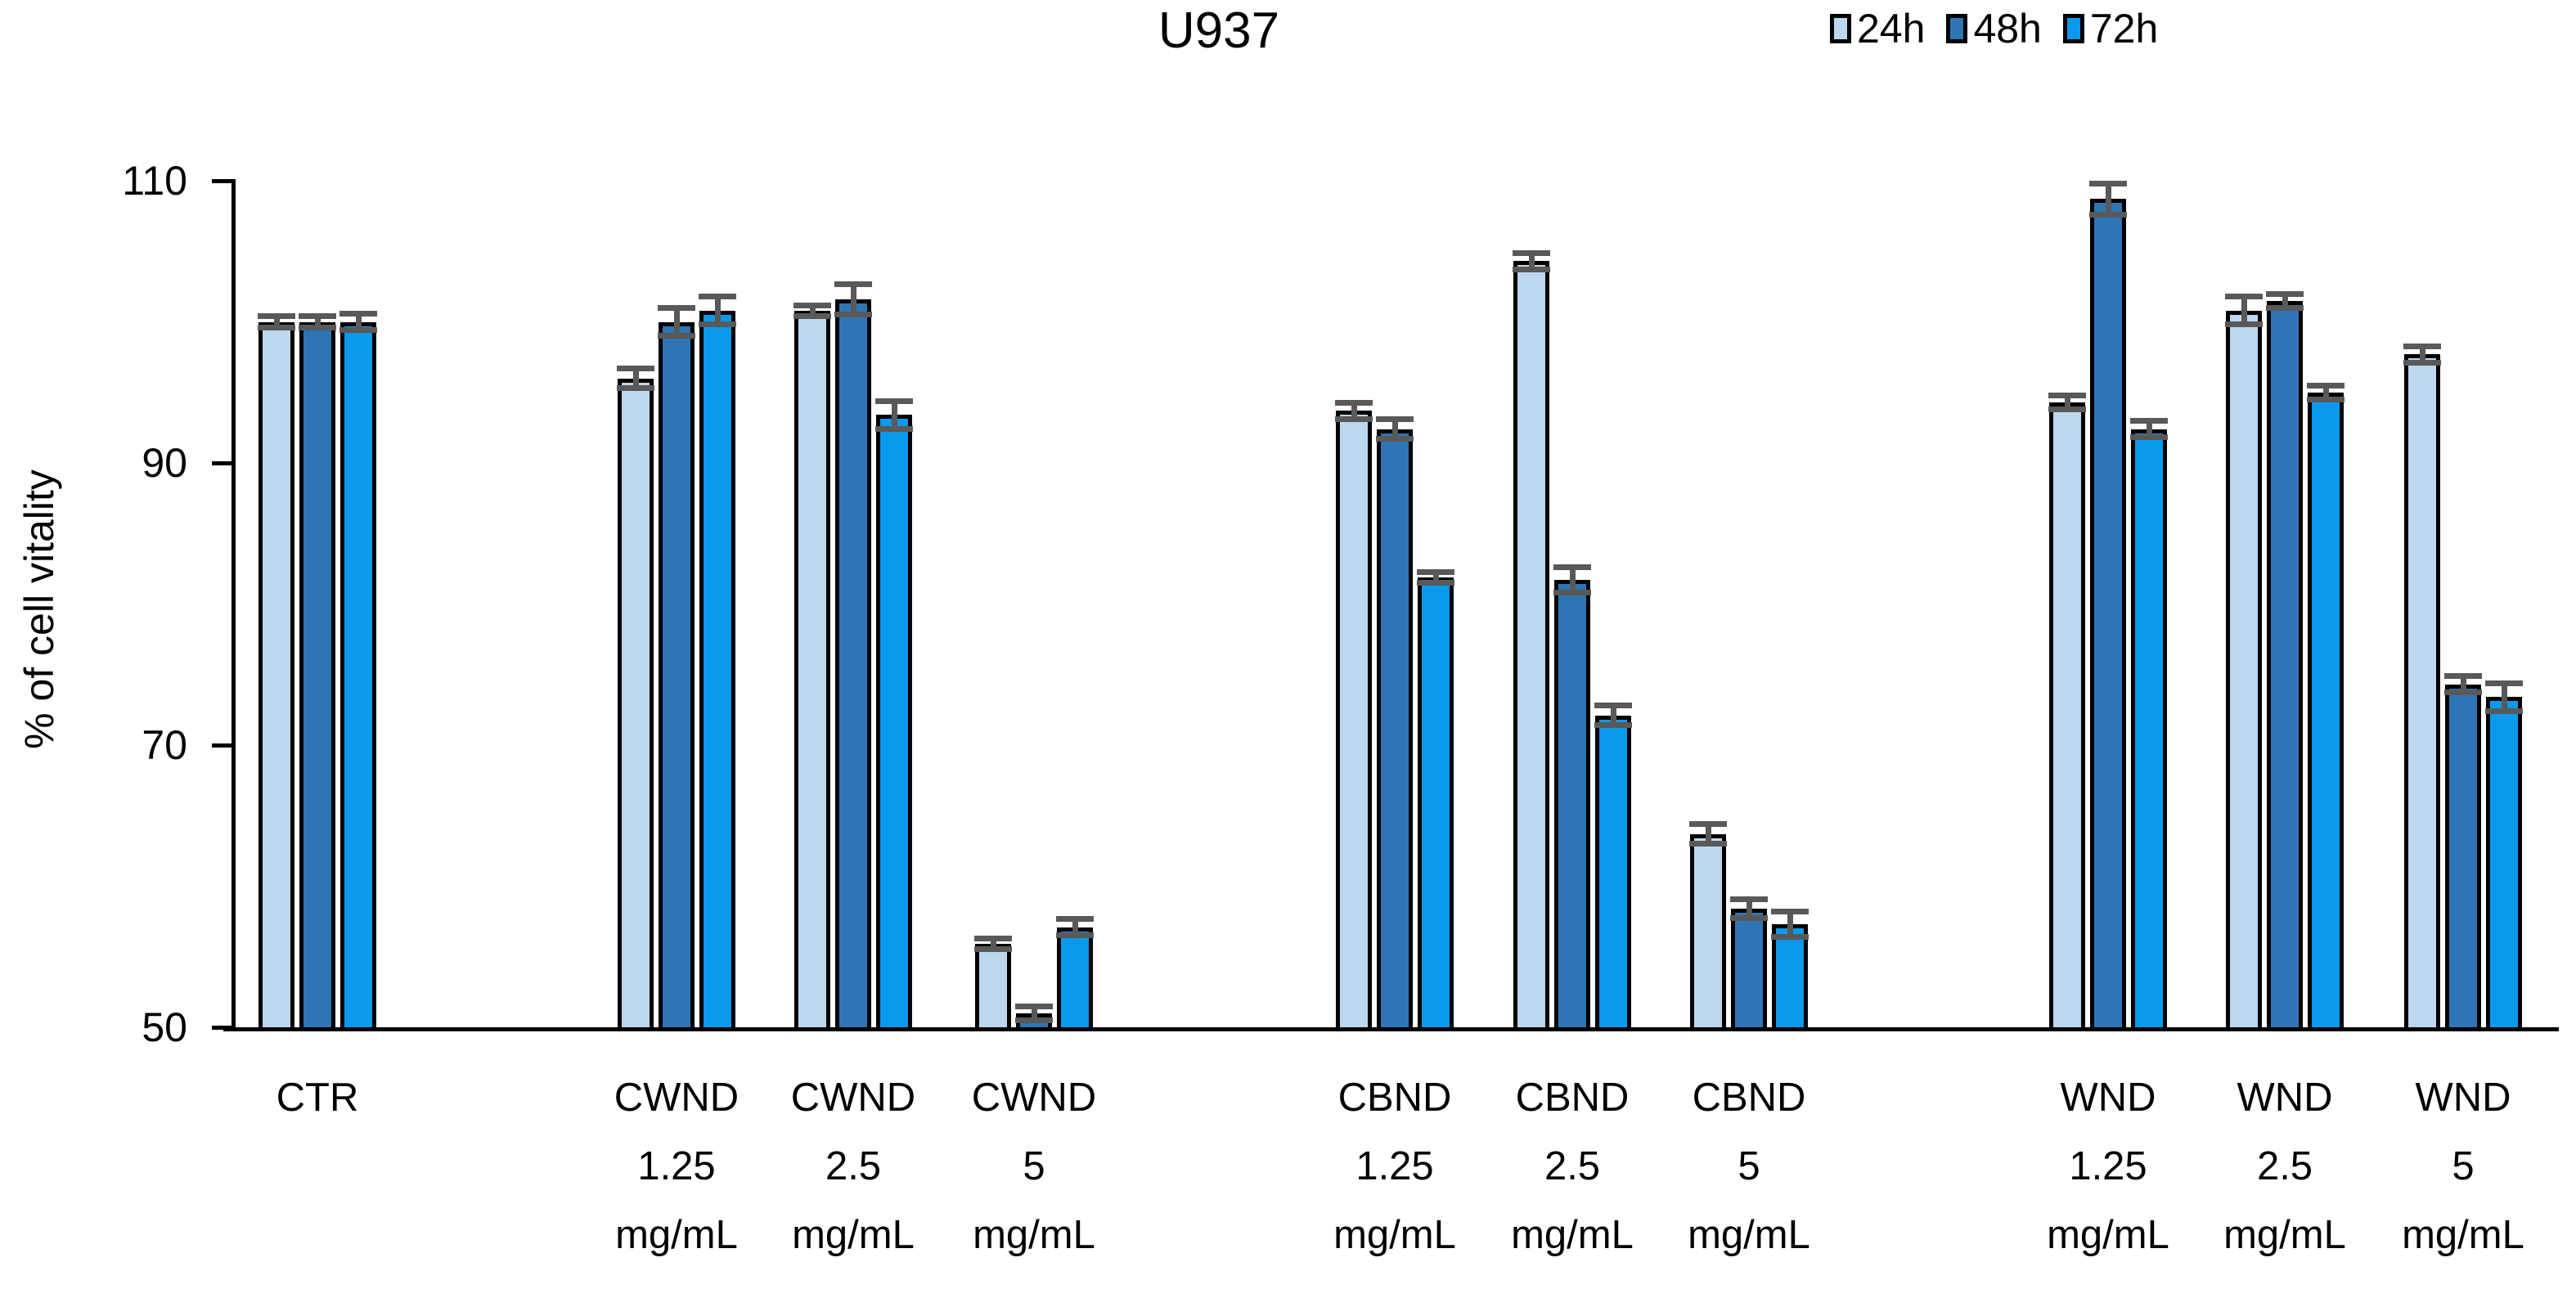  I want to click on category-label-line: 5, so click(1749, 1166).